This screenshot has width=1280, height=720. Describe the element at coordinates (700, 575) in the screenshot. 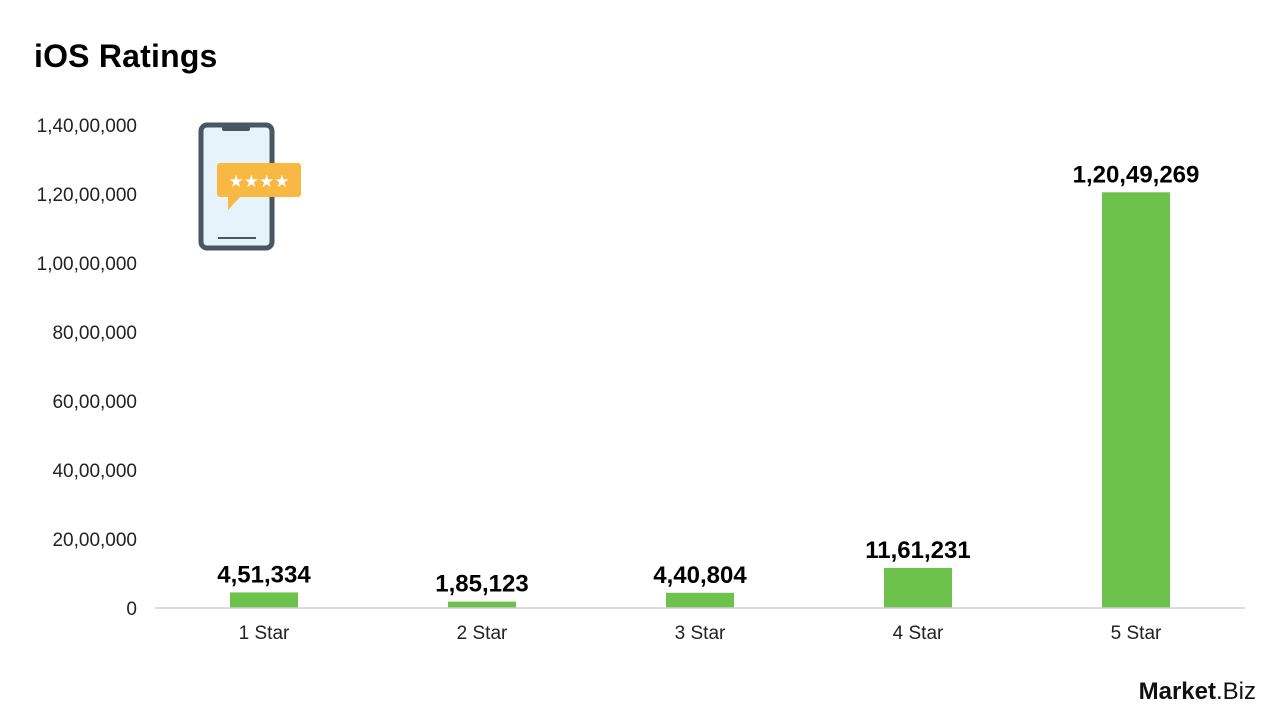

I see `data-label: 4,40,804` at that location.